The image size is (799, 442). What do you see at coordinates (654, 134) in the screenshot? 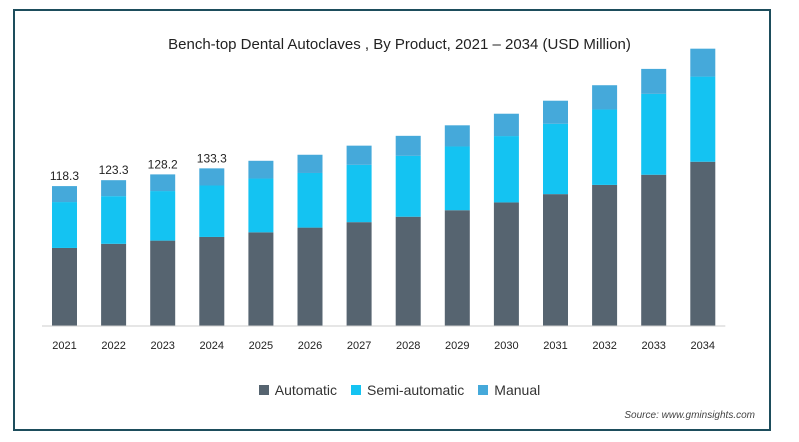
I see `bar-semi-automatic-2033` at bounding box center [654, 134].